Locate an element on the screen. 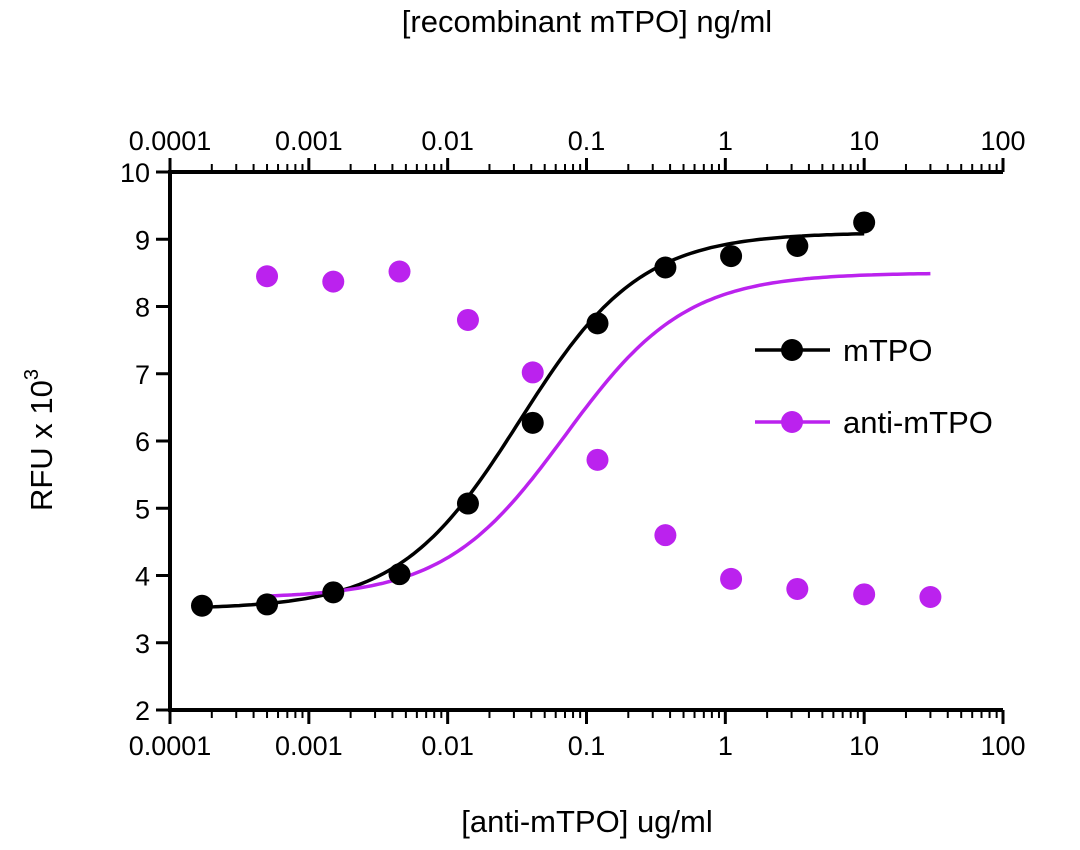 The width and height of the screenshot is (1080, 850). y-tick-label: 4 is located at coordinates (142, 577).